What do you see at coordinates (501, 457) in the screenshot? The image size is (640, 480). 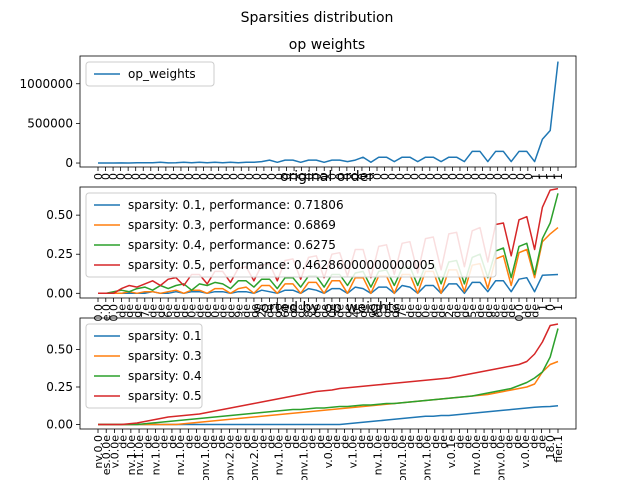 I see `x-tick-label: onv.0.0e` at bounding box center [501, 457].